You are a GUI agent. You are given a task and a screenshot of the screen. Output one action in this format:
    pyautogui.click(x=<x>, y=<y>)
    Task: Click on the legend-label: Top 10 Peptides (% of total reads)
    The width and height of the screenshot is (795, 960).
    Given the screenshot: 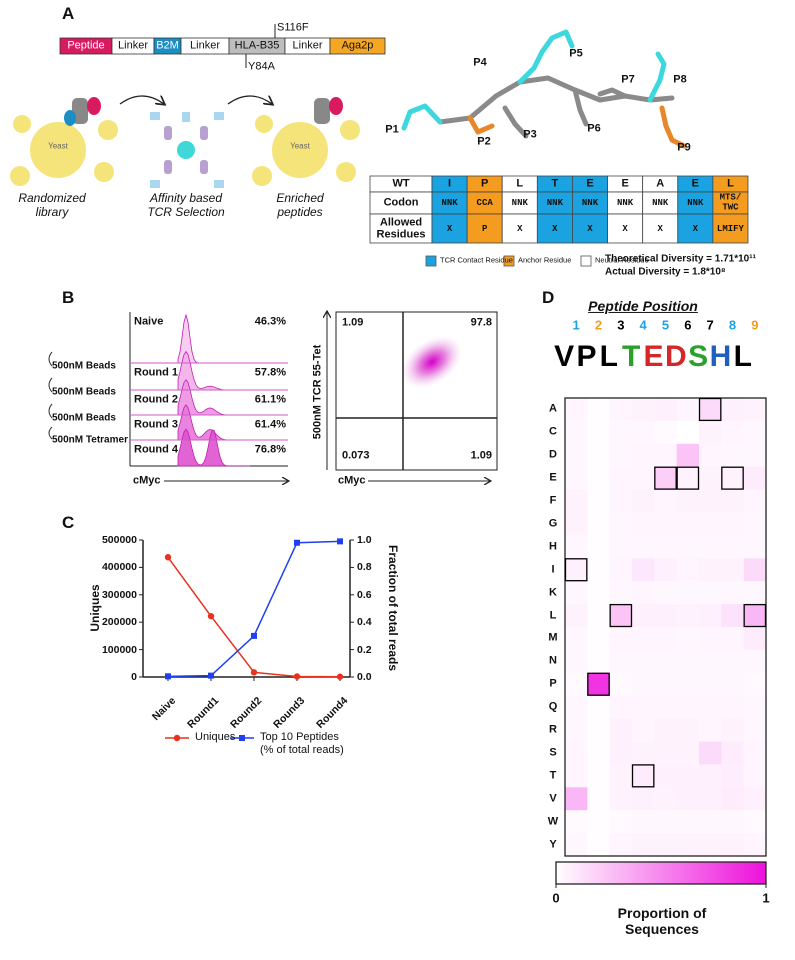 What is the action you would take?
    pyautogui.click(x=302, y=743)
    